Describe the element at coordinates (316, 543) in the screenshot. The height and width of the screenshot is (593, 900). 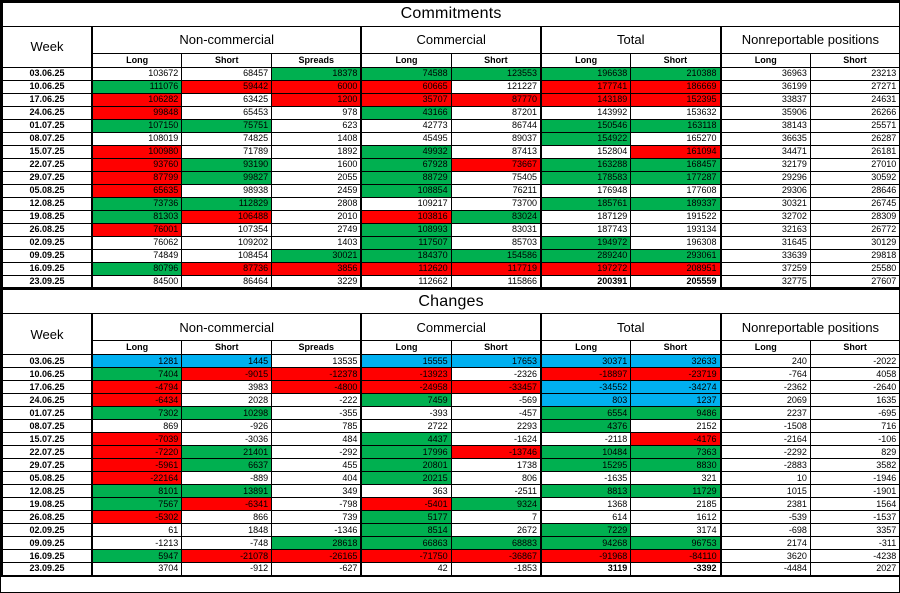
I see `data-cell: 28618` at that location.